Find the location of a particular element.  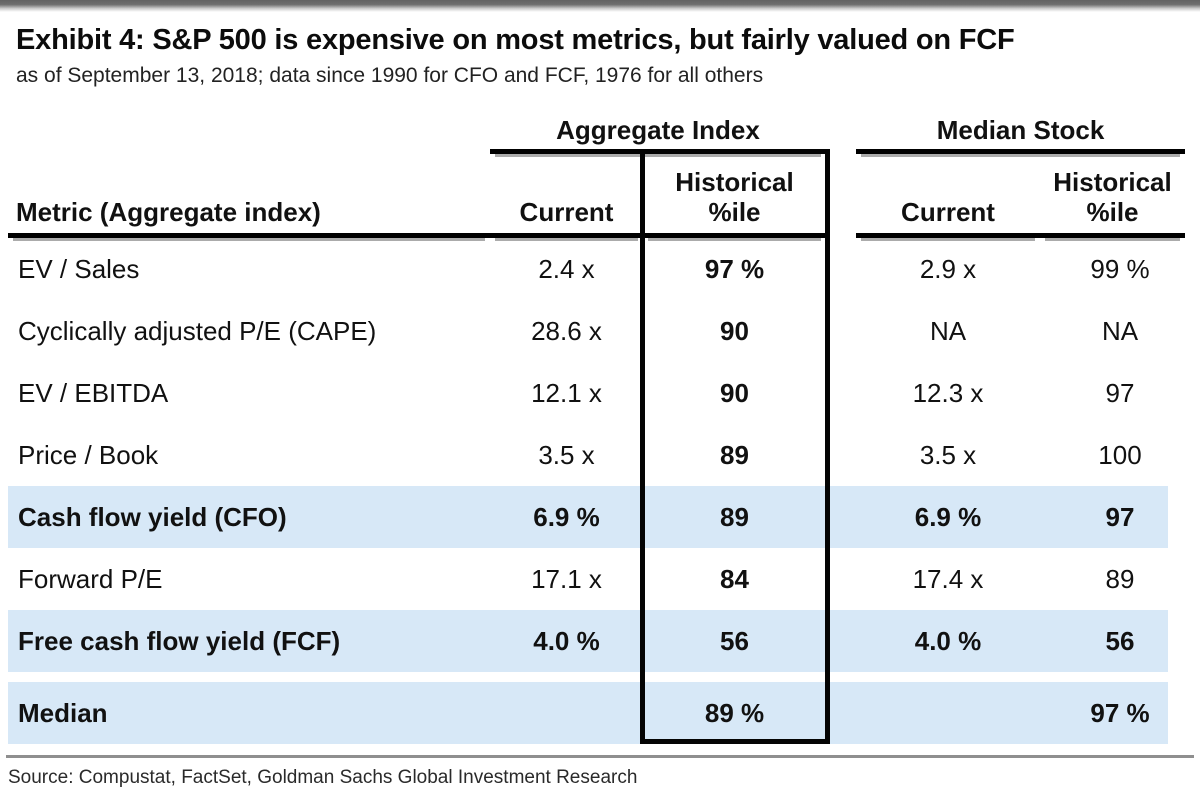

median-pctile-cell: 97 % is located at coordinates (1120, 712).